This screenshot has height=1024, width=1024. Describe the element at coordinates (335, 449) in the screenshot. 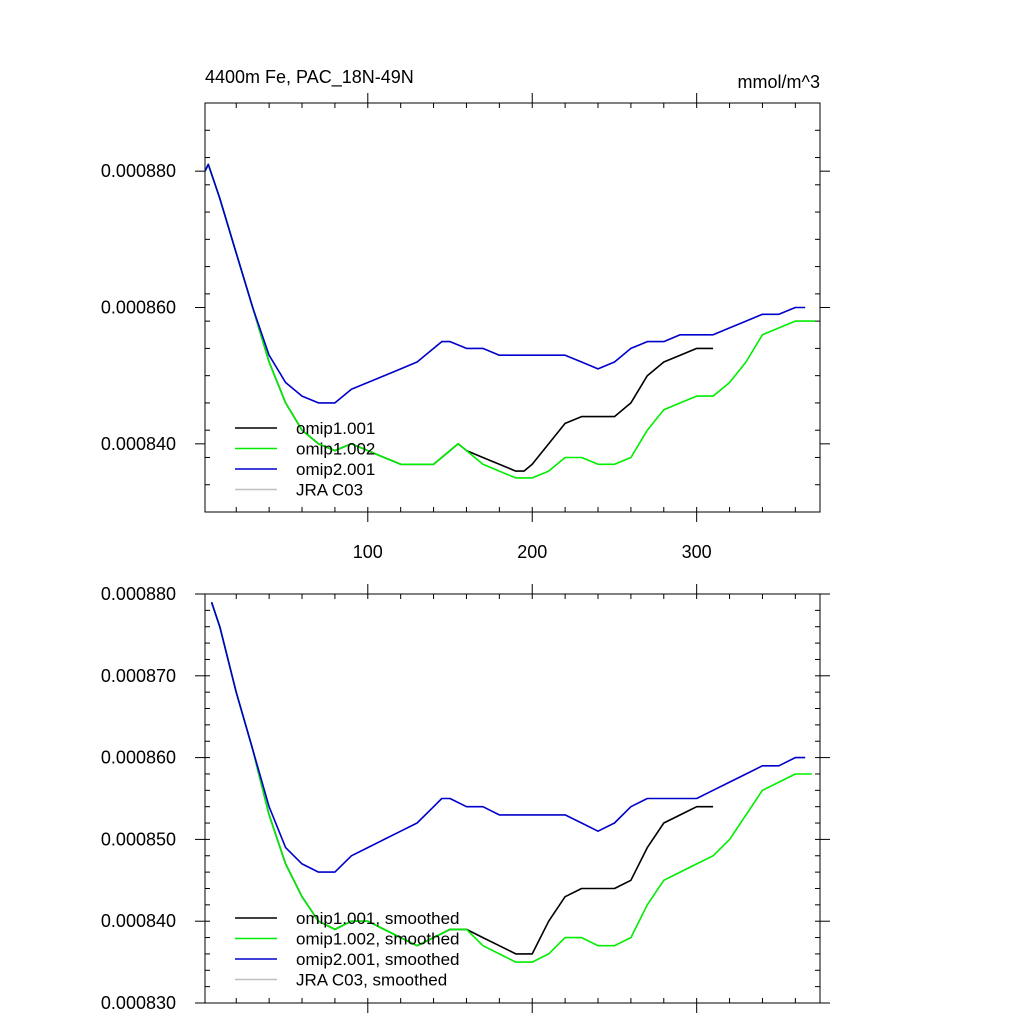

I see `legend-label: omip1.002` at that location.